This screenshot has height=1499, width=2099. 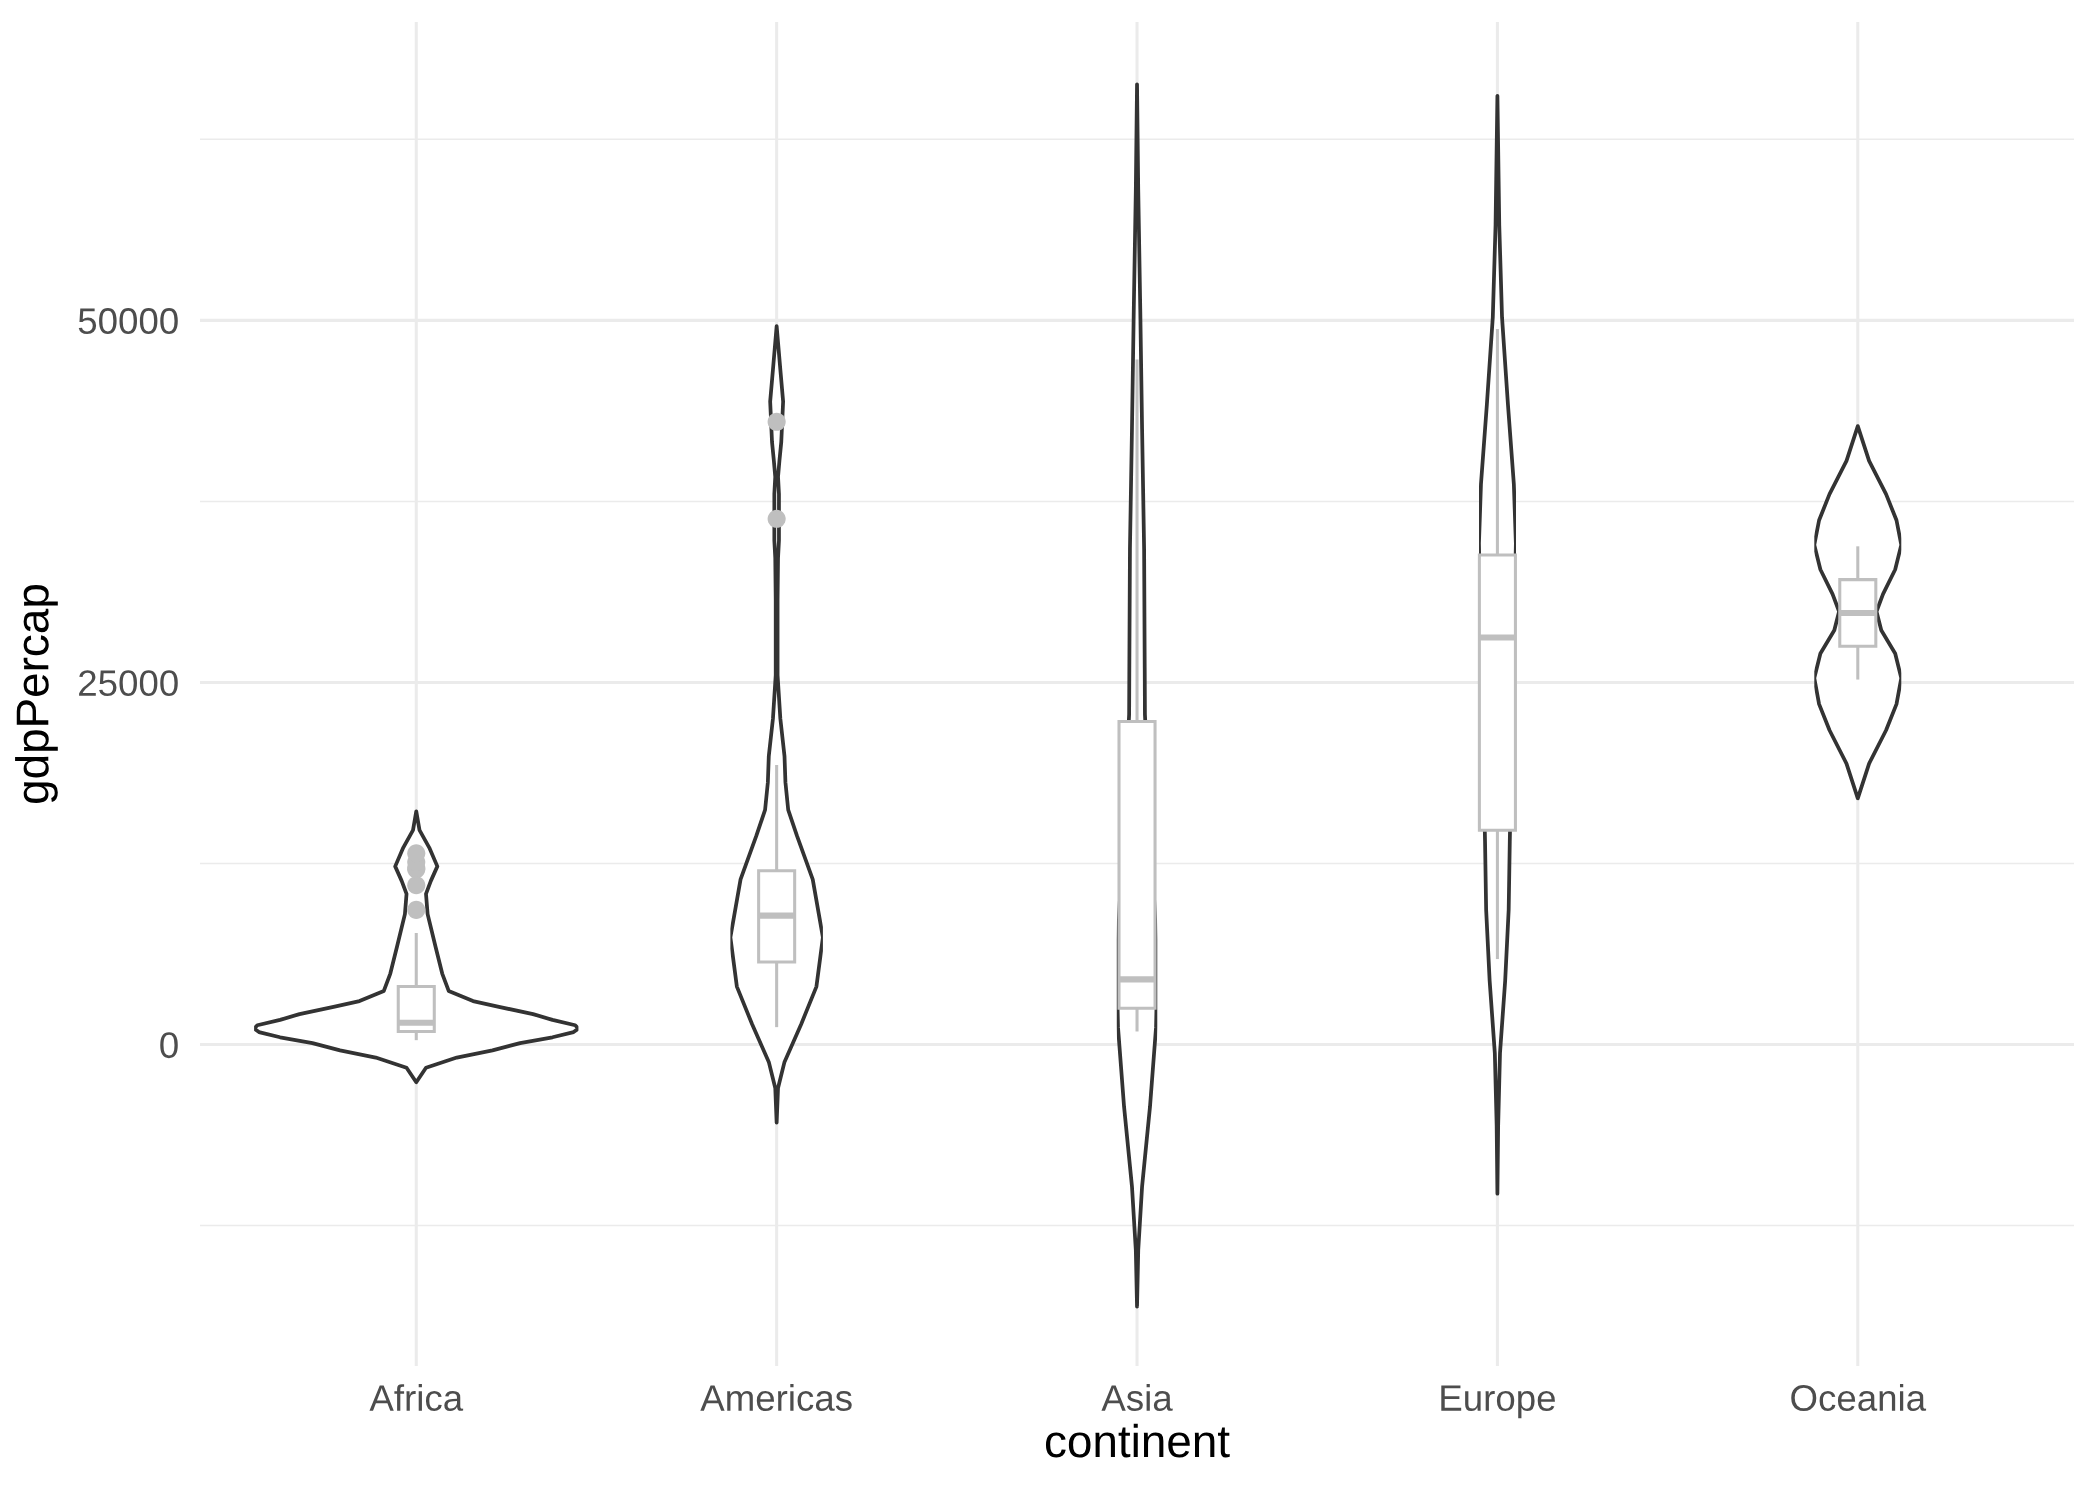 What do you see at coordinates (128, 321) in the screenshot?
I see `y-tick-label: 50000` at bounding box center [128, 321].